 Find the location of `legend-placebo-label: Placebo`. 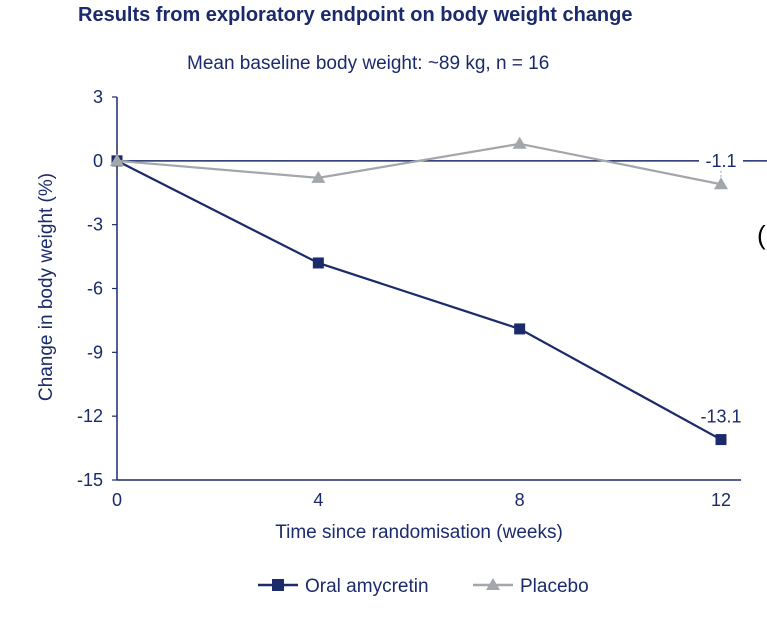

legend-placebo-label: Placebo is located at coordinates (554, 586).